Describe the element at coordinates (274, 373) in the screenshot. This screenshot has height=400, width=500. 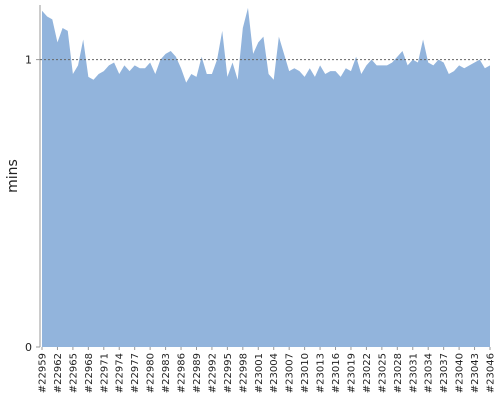
I see `x-tick-label: #23004` at that location.